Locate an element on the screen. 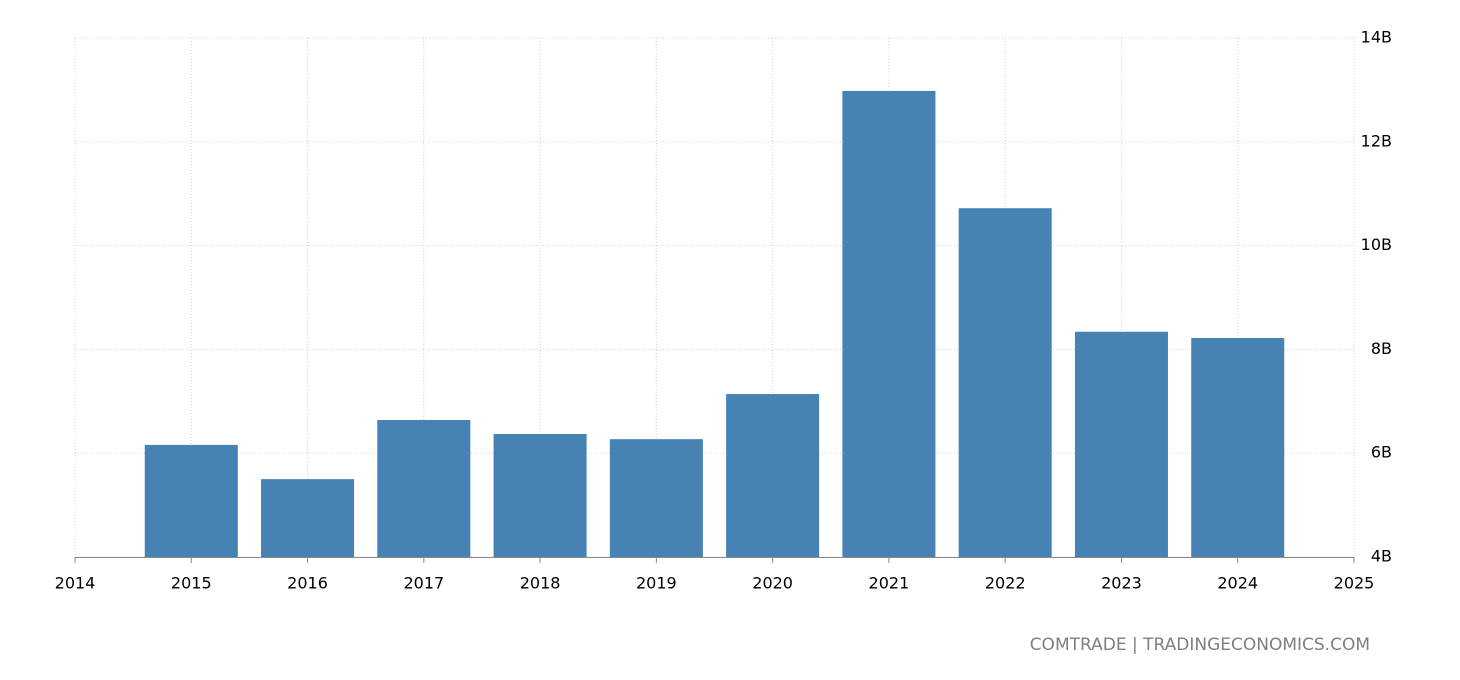 The width and height of the screenshot is (1460, 680). x-tick-label: 2025 is located at coordinates (1354, 583).